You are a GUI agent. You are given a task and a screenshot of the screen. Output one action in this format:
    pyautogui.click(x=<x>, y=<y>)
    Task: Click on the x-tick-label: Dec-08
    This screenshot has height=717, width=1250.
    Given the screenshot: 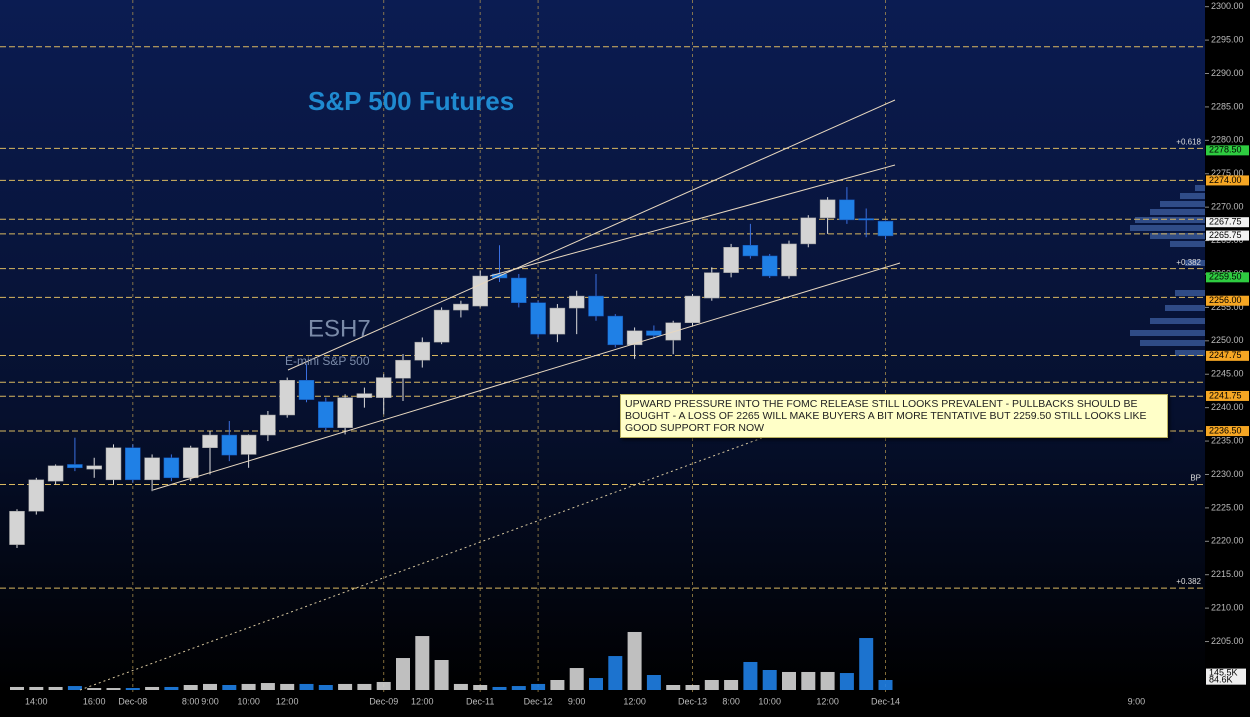 What is the action you would take?
    pyautogui.click(x=132, y=701)
    